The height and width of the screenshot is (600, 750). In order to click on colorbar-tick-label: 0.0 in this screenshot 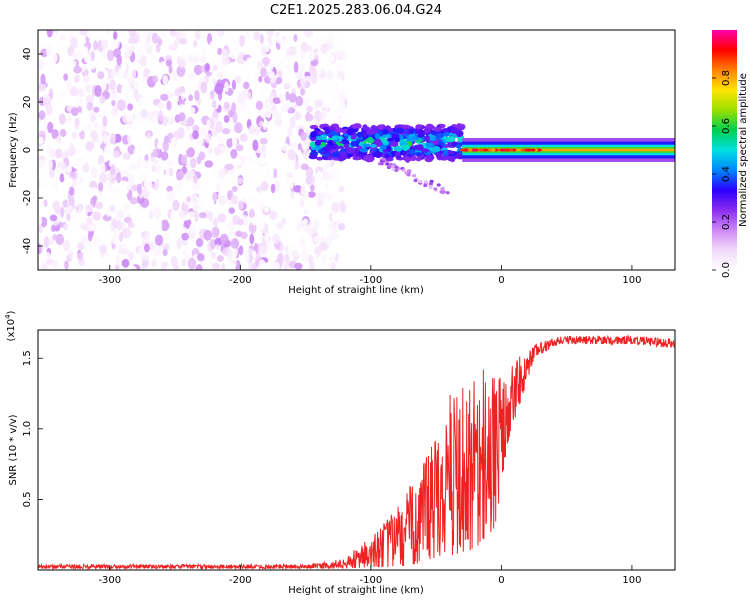, I will do `click(726, 270)`.